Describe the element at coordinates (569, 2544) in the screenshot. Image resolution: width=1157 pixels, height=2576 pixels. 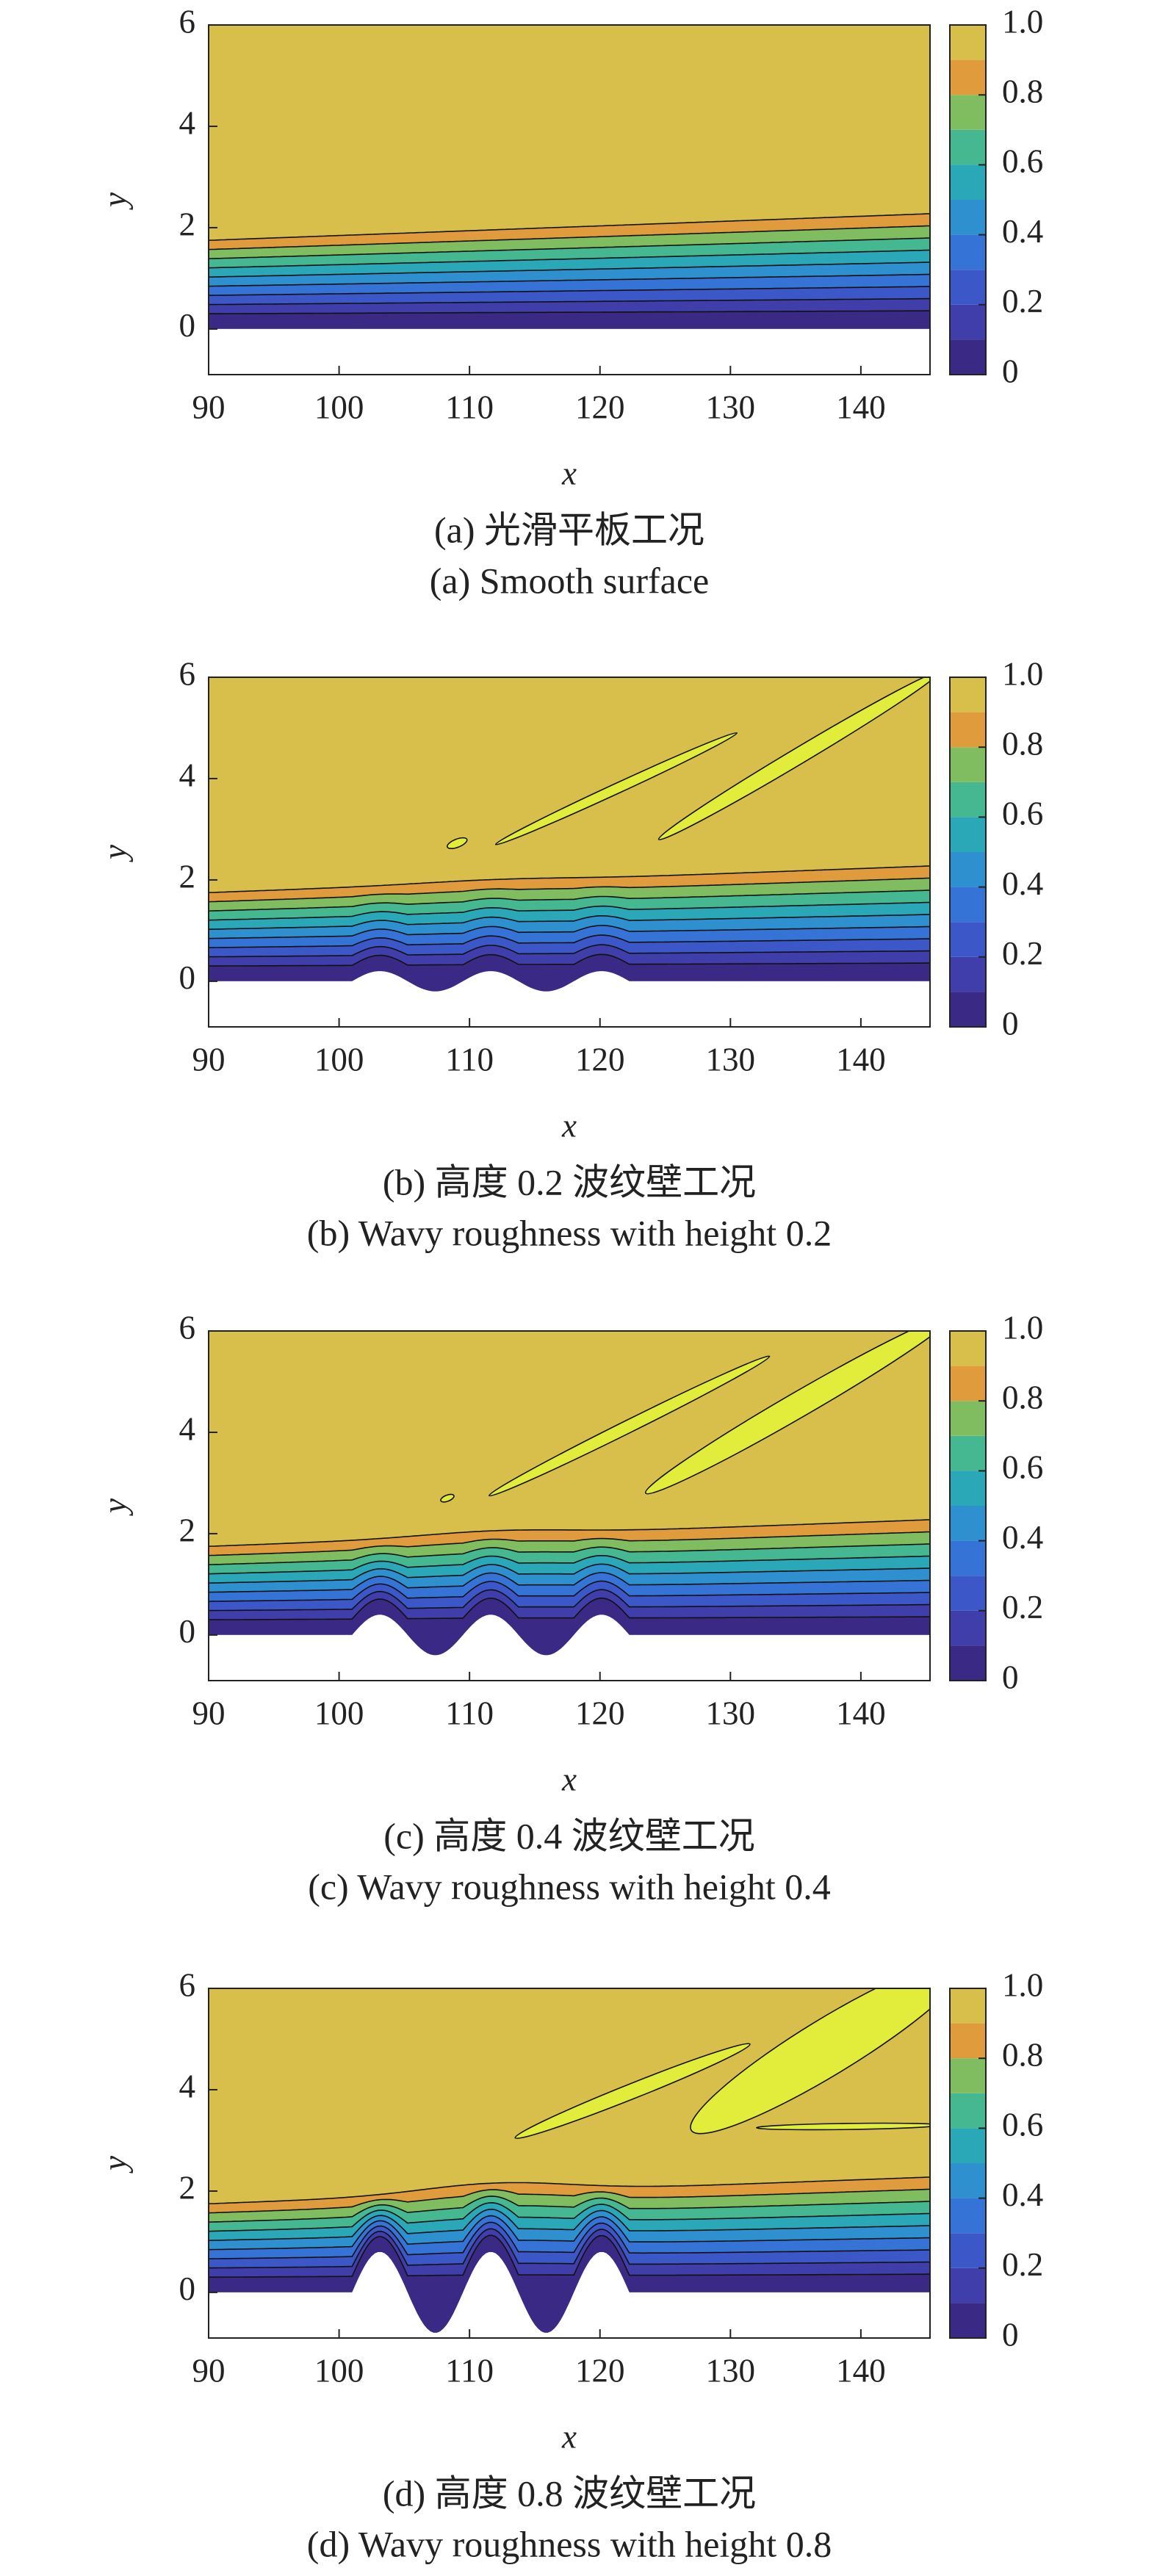
I see `caption-en: (d) Wavy roughness with height 0.8` at that location.